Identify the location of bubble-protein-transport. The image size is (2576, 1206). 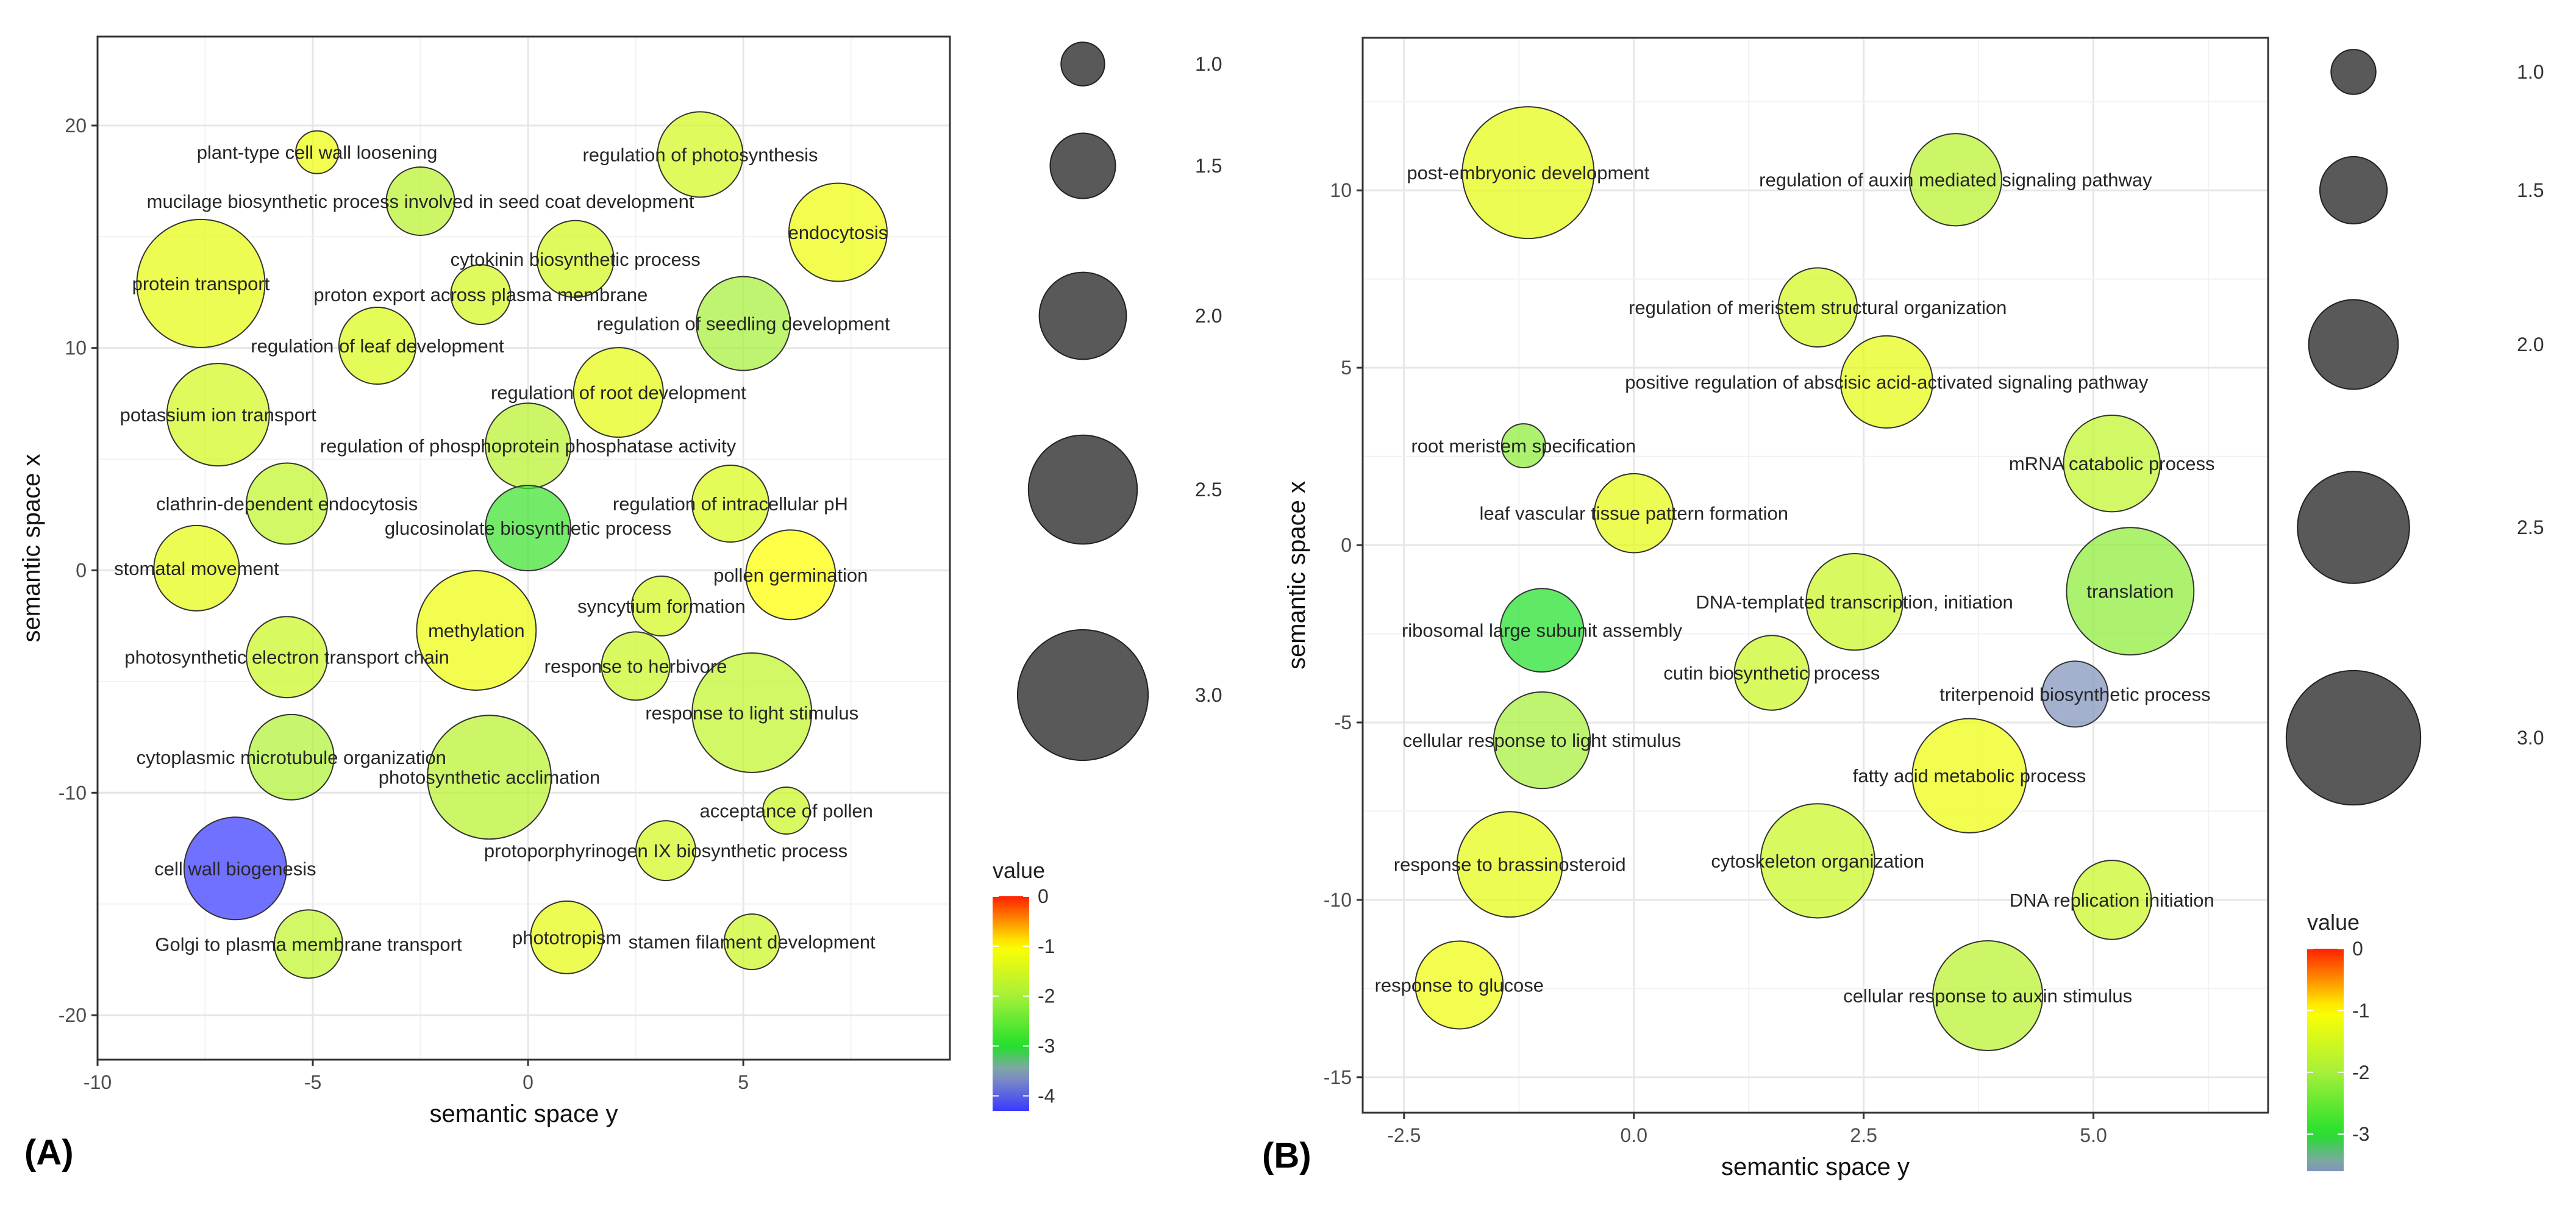
(201, 283).